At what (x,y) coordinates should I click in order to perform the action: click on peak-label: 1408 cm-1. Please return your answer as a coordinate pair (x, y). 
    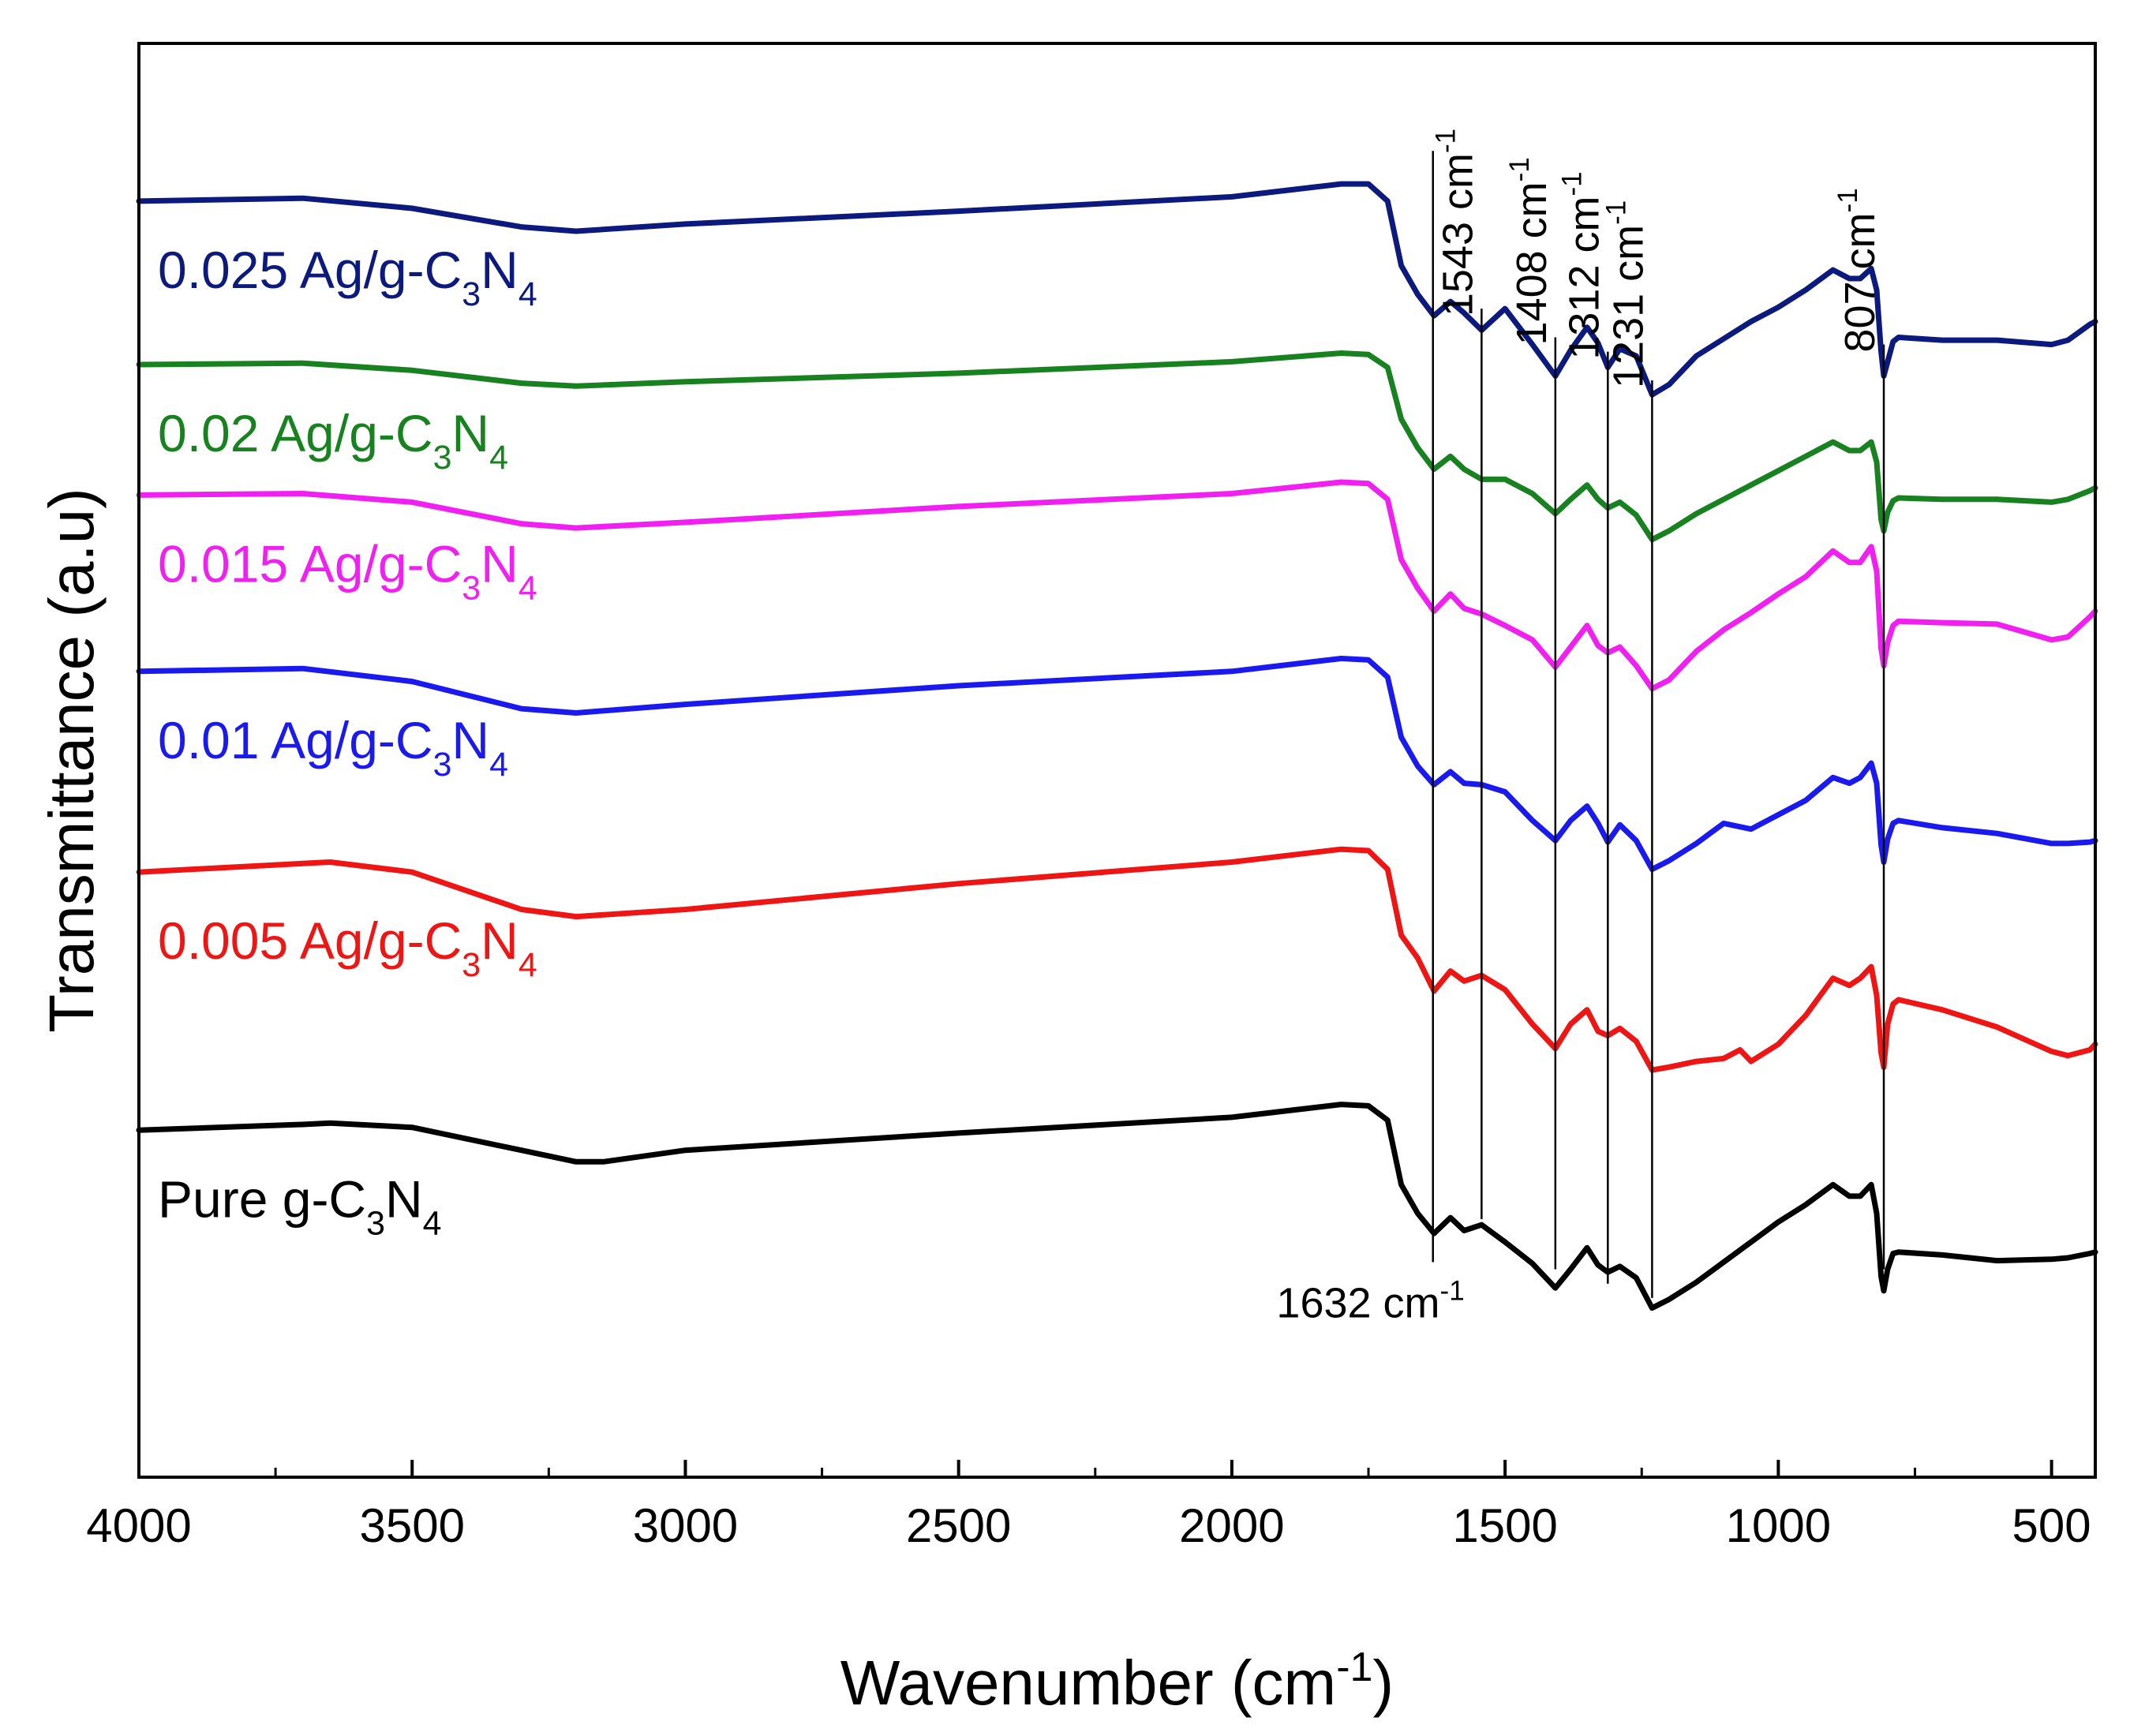
    Looking at the image, I should click on (1529, 251).